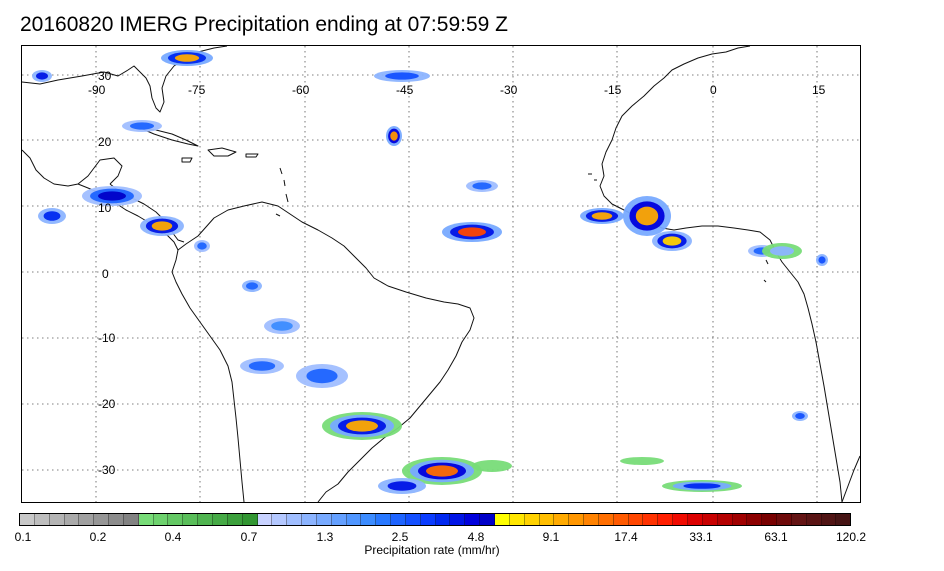  Describe the element at coordinates (107, 338) in the screenshot. I see `lat-label: -10` at that location.